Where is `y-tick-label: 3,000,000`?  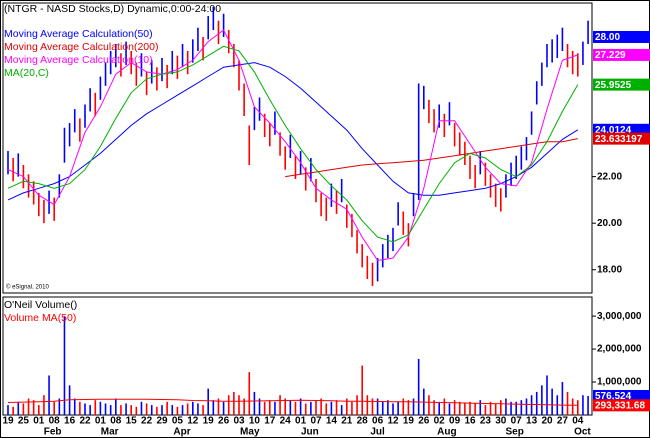
y-tick-label: 3,000,000 is located at coordinates (619, 316).